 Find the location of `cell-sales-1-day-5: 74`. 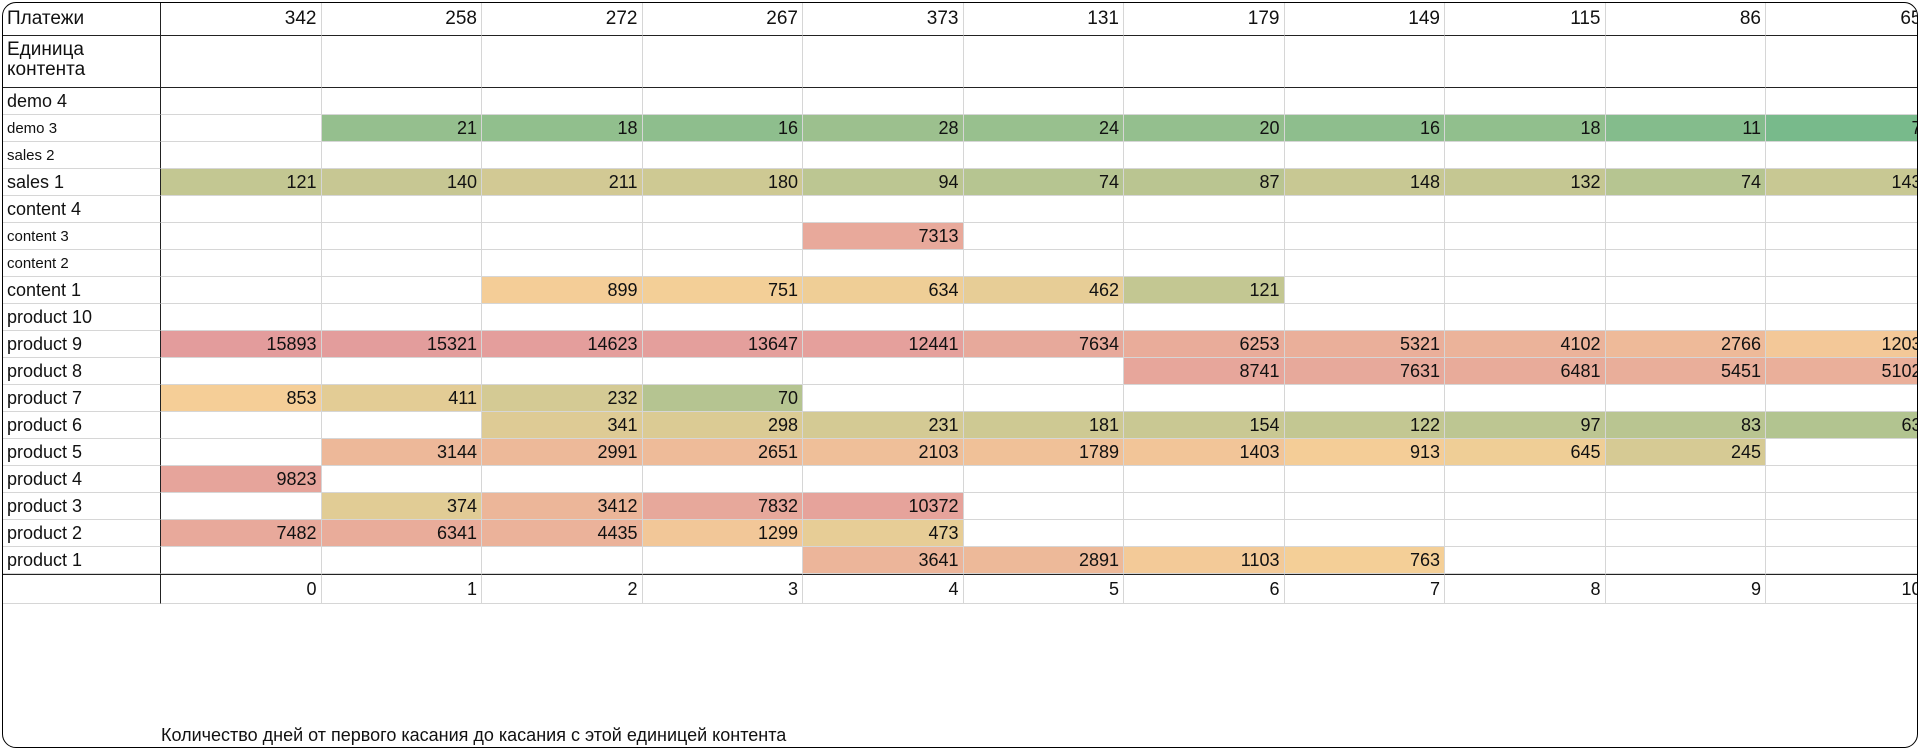

cell-sales-1-day-5: 74 is located at coordinates (1043, 182).